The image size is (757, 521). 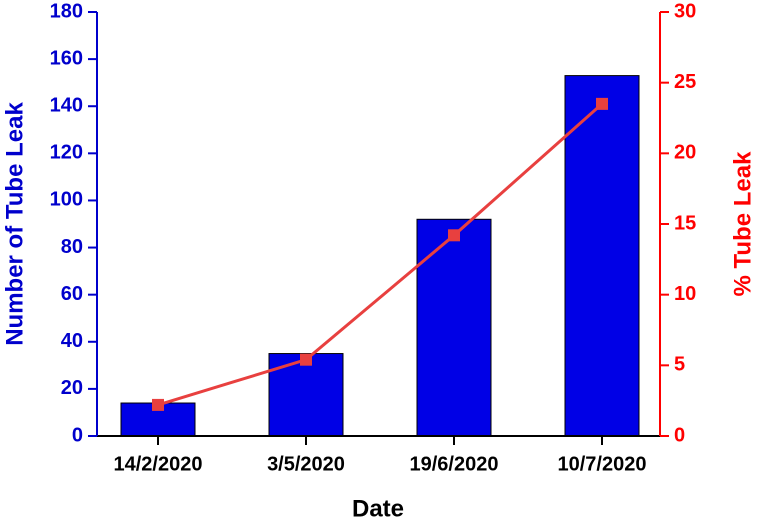 I want to click on y-tick-label: 100, so click(x=66, y=200).